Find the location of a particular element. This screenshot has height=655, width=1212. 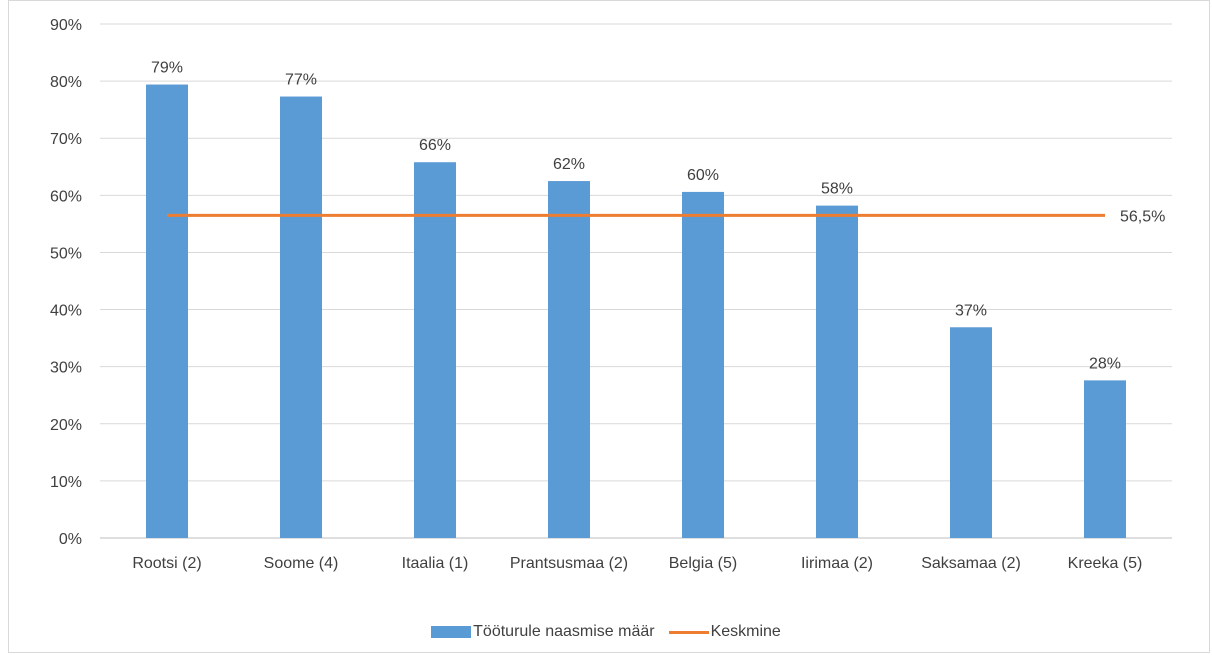

y-tick-label: 70% is located at coordinates (66, 139).